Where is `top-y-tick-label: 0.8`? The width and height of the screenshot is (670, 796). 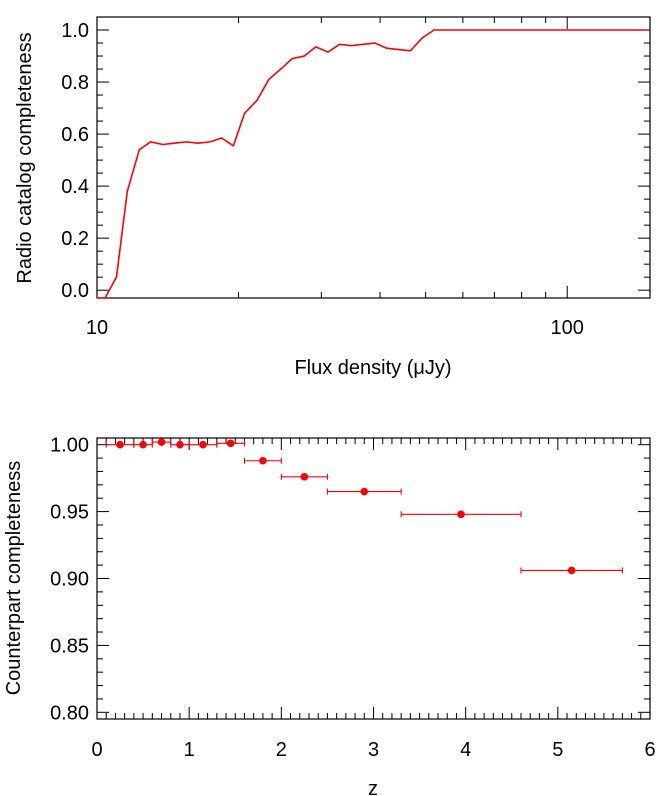 top-y-tick-label: 0.8 is located at coordinates (75, 83).